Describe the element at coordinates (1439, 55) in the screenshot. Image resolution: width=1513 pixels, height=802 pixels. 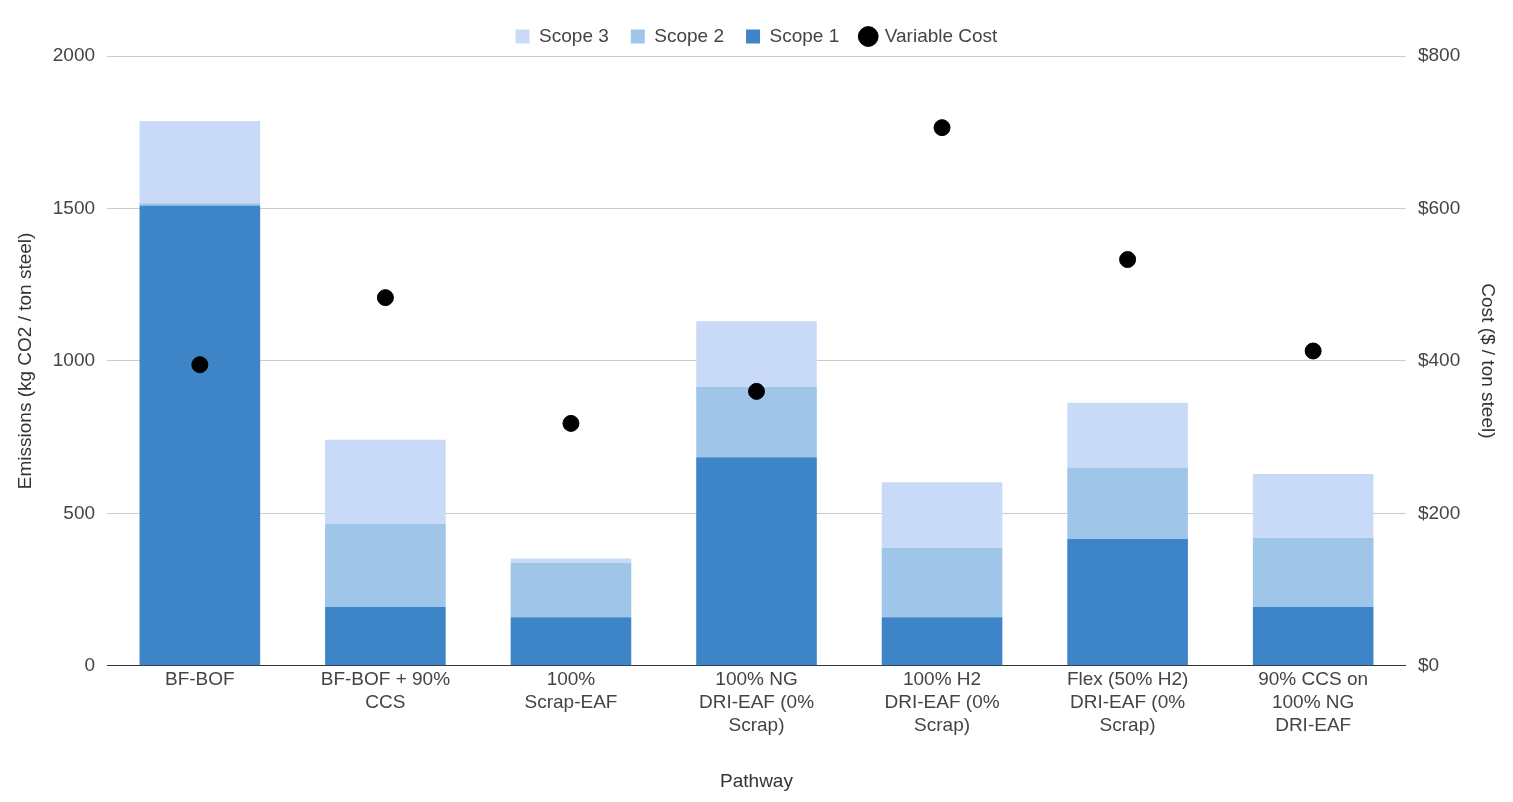
I see `y2-tick-label: $800` at that location.